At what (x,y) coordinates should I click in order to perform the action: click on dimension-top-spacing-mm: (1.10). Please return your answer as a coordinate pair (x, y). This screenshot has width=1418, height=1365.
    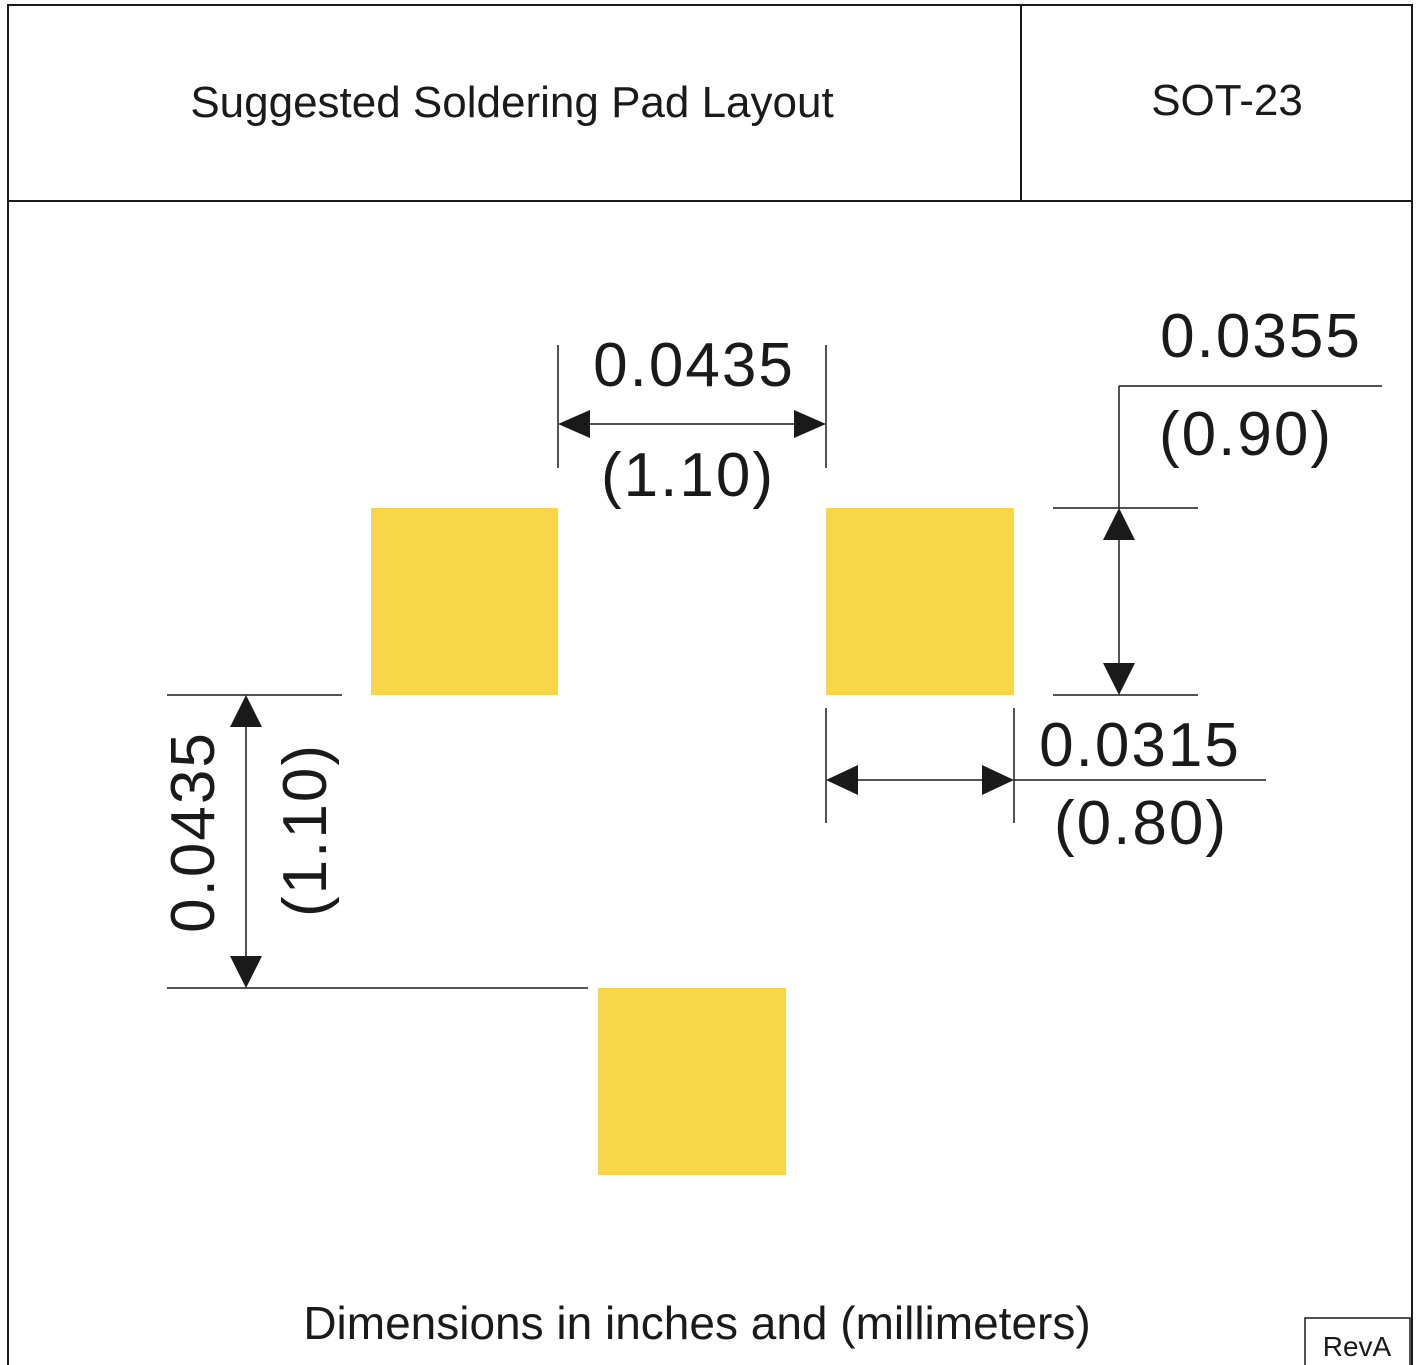
    Looking at the image, I should click on (688, 475).